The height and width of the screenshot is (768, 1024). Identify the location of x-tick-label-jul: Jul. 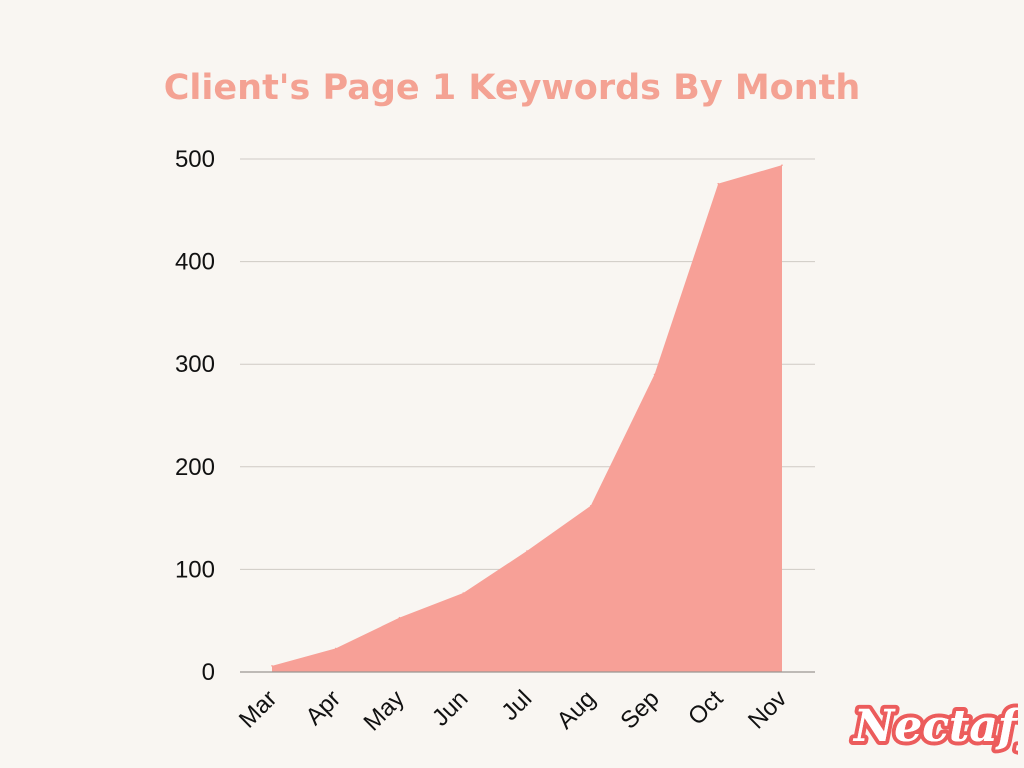
(516, 705).